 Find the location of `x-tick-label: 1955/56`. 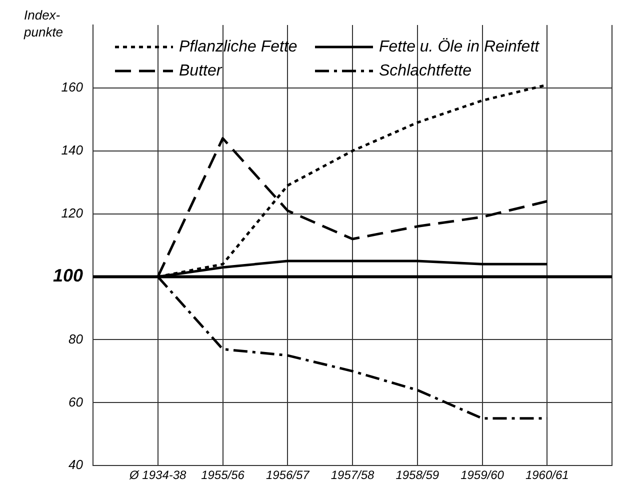

x-tick-label: 1955/56 is located at coordinates (223, 475).